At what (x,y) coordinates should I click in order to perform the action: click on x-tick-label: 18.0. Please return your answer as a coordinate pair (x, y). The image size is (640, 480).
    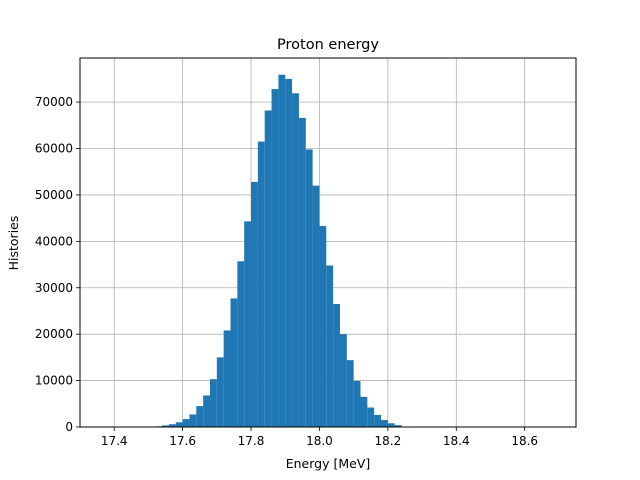
    Looking at the image, I should click on (319, 441).